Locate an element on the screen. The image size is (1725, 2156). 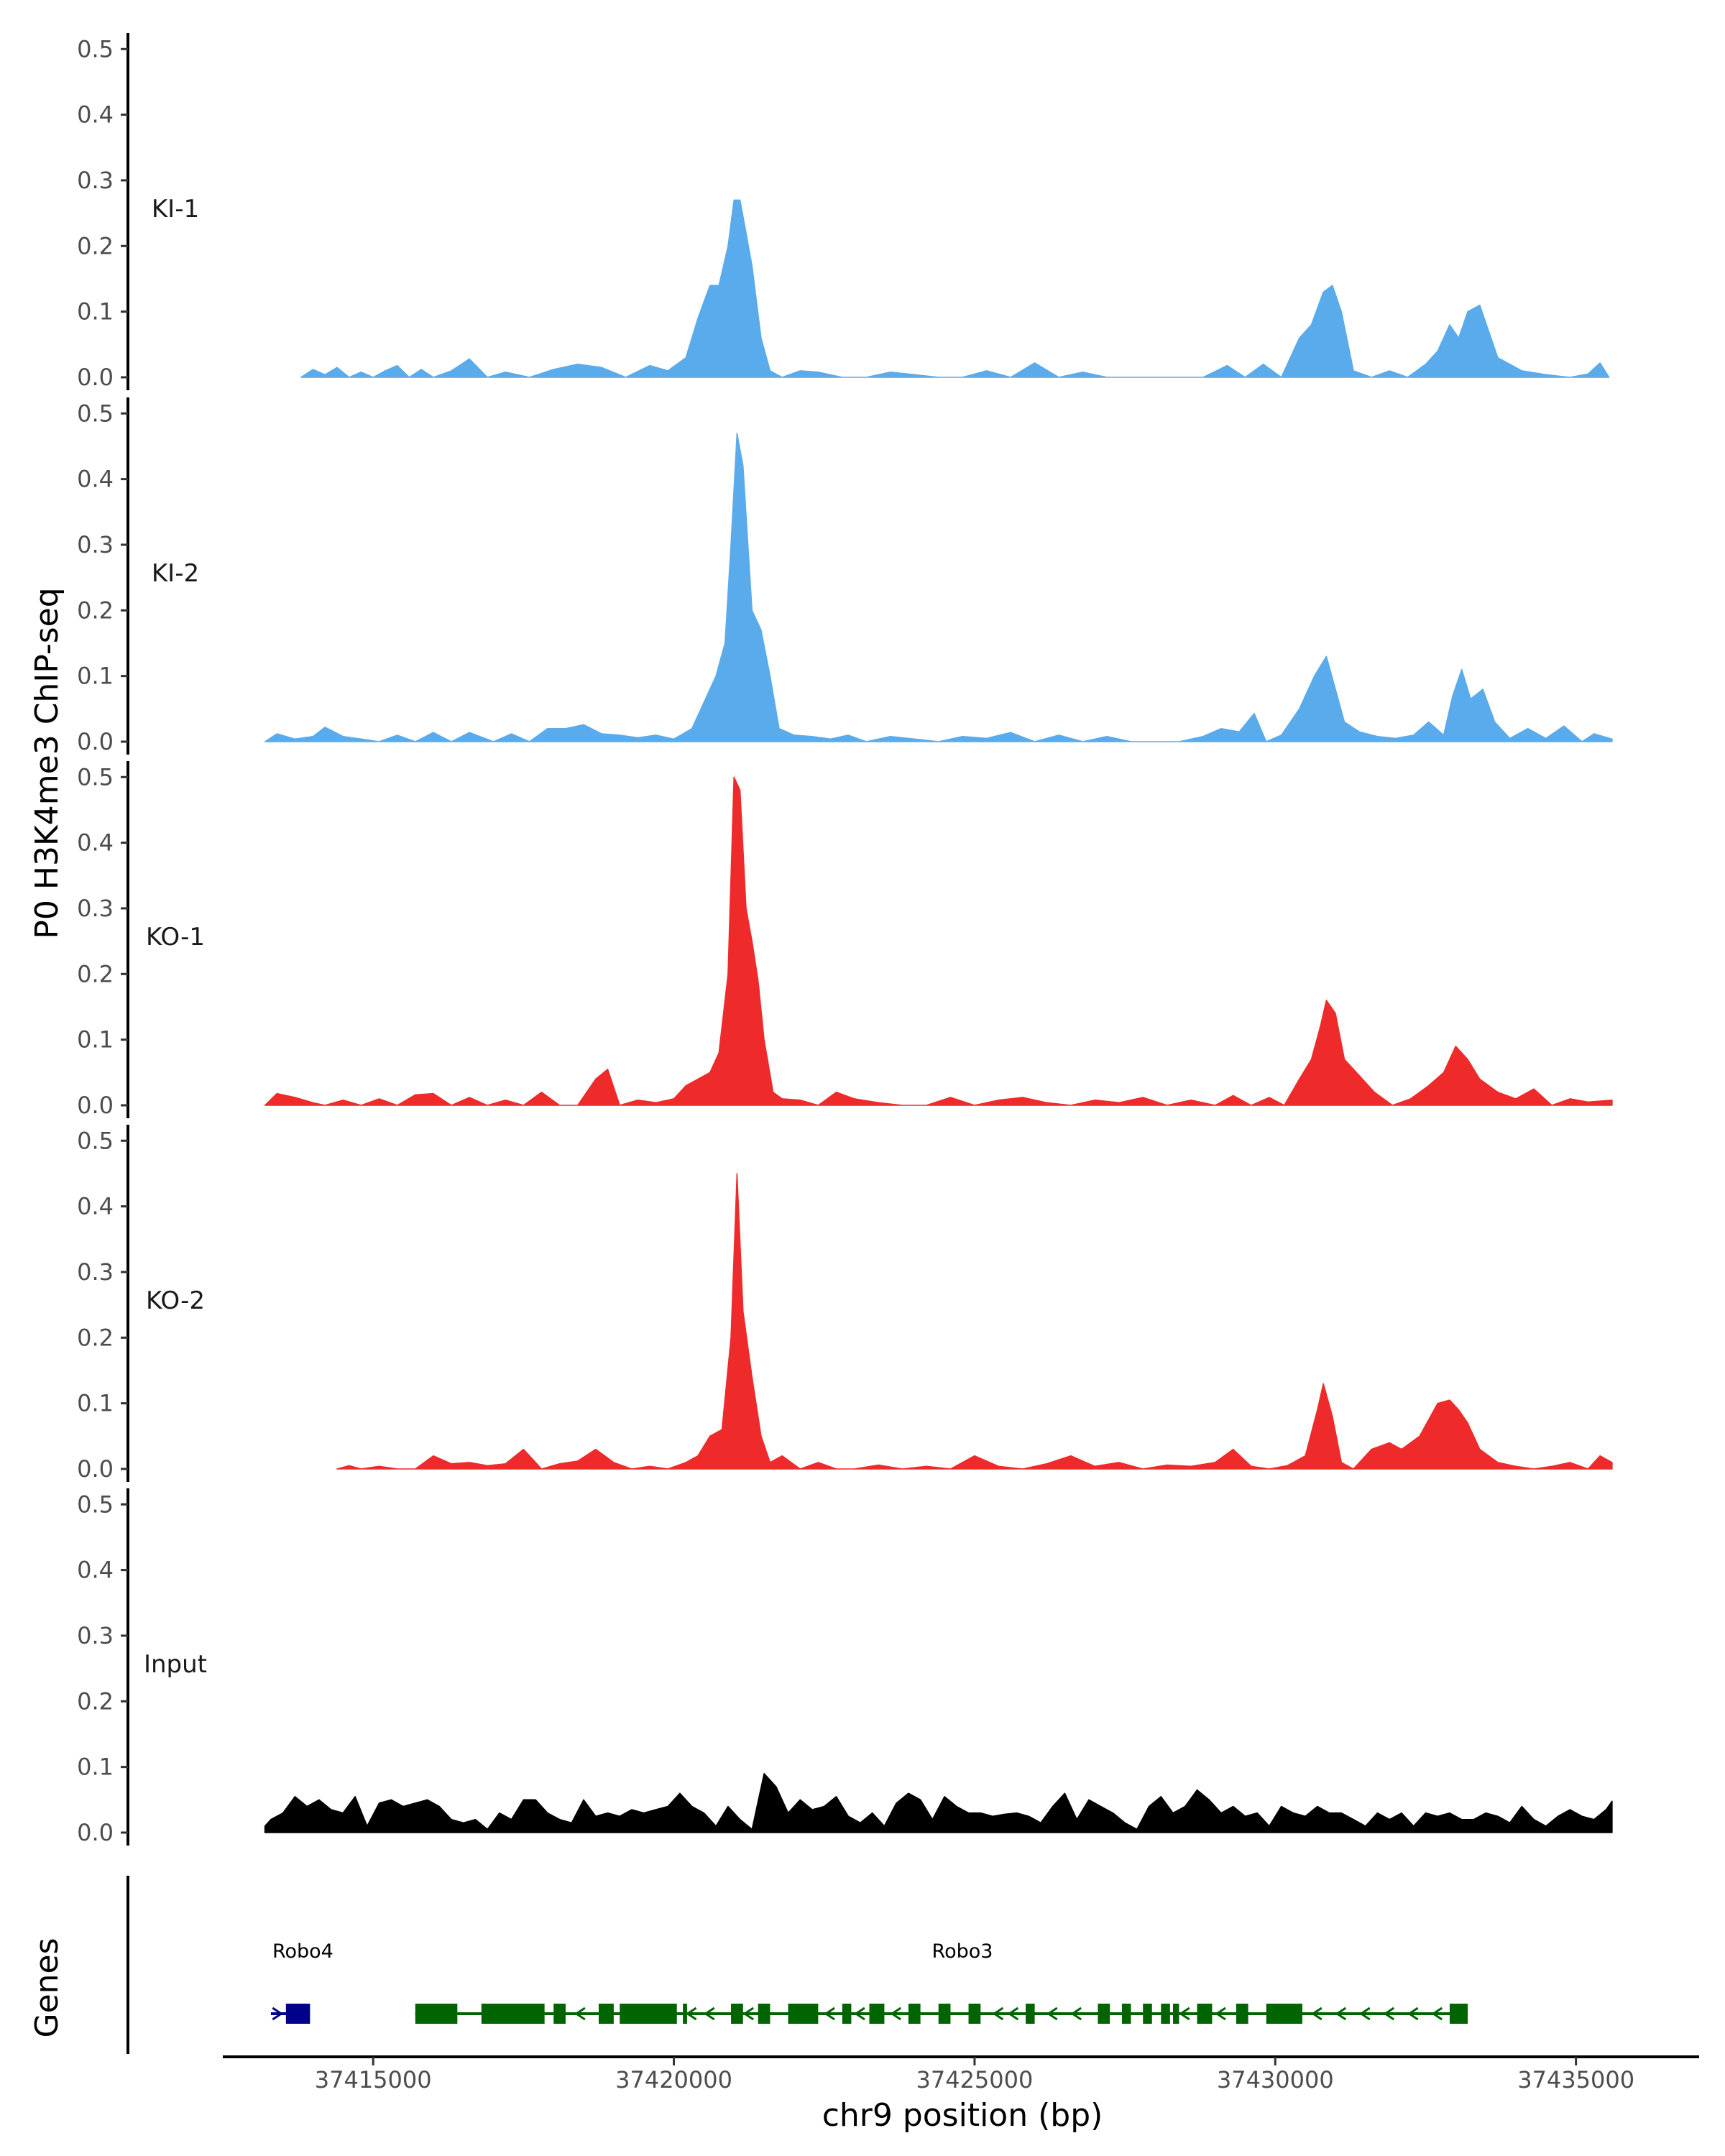
gene-label: Robo4 is located at coordinates (303, 1951).